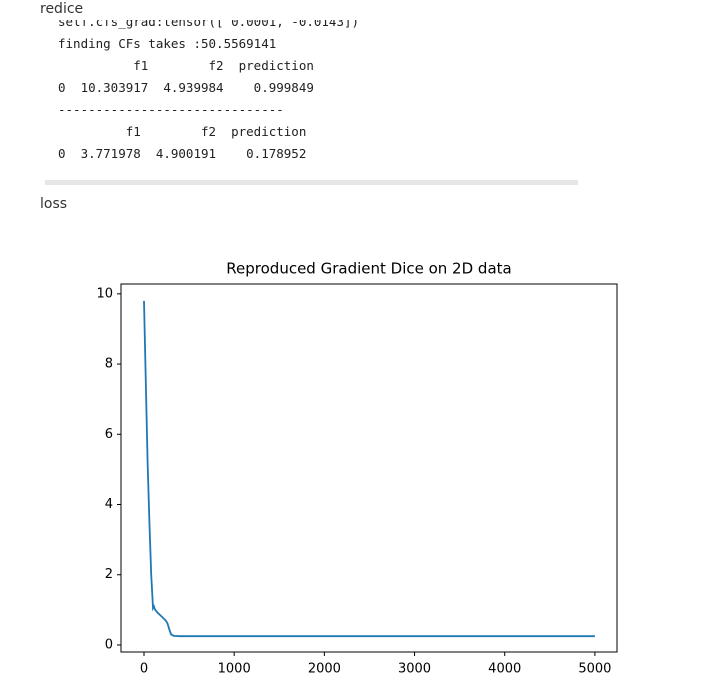 This screenshot has width=702, height=698. Describe the element at coordinates (594, 669) in the screenshot. I see `x-tick-label: 5000` at that location.